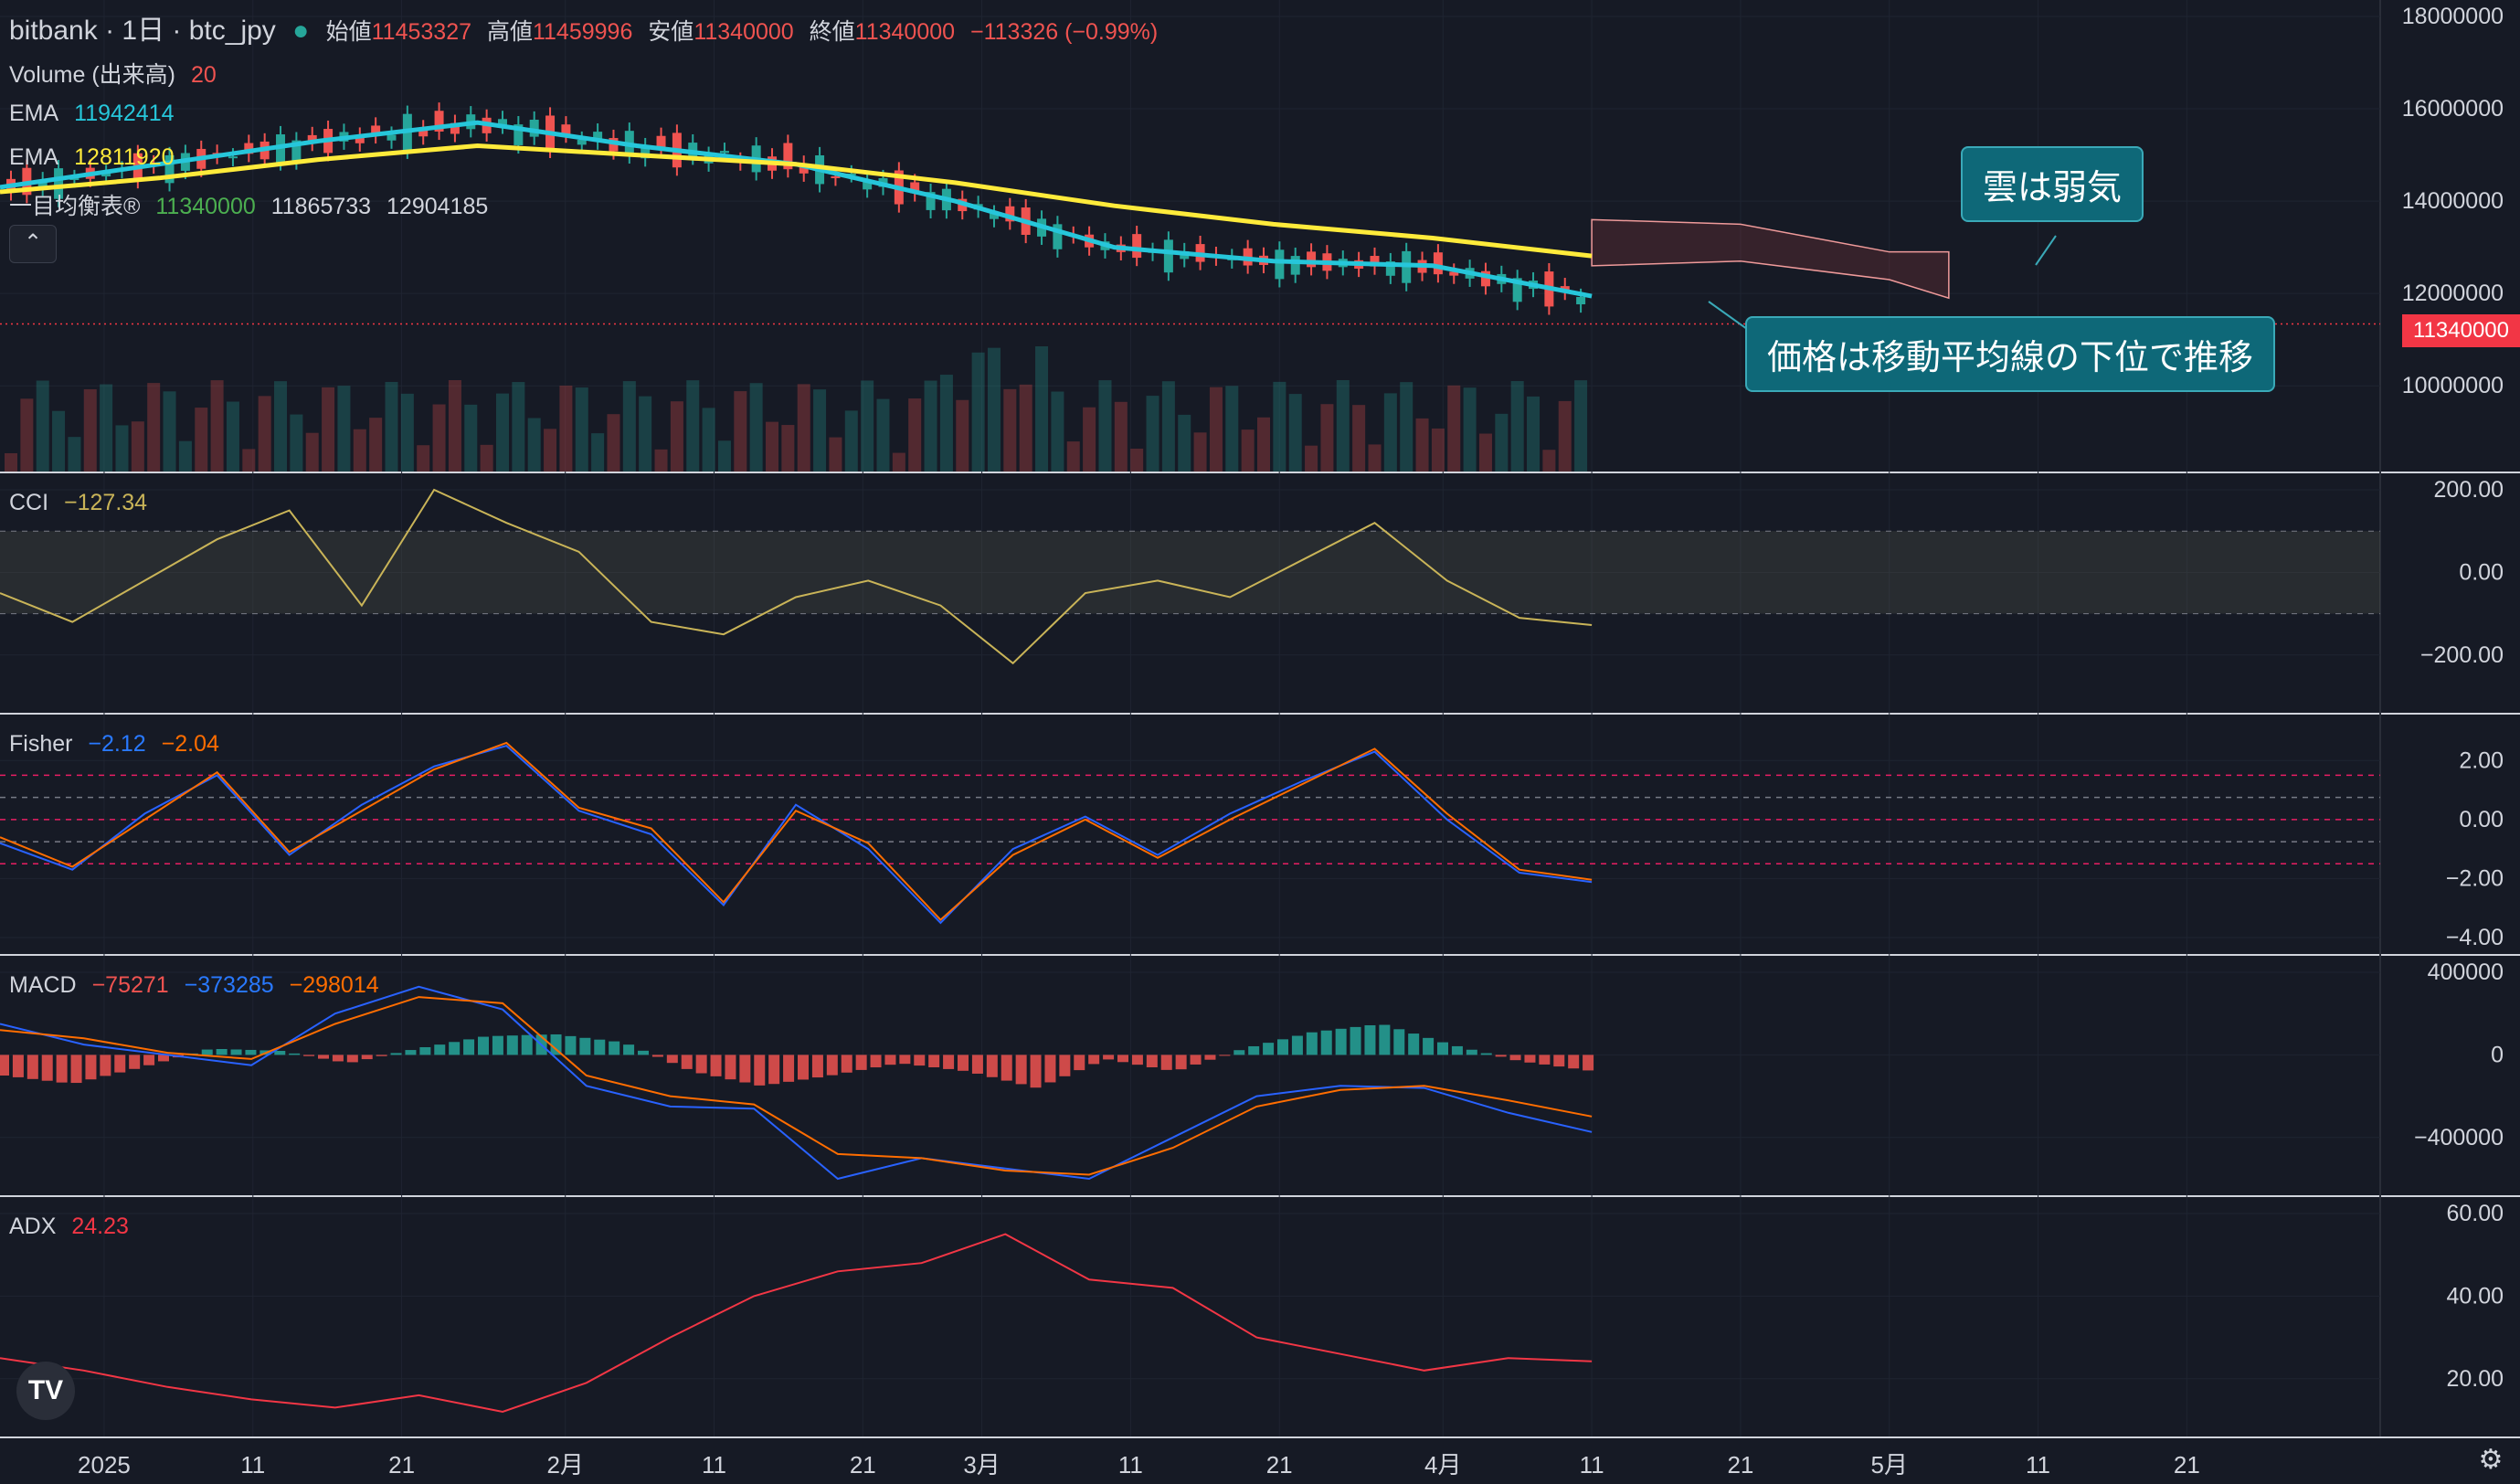  I want to click on volume-value: 20, so click(203, 75).